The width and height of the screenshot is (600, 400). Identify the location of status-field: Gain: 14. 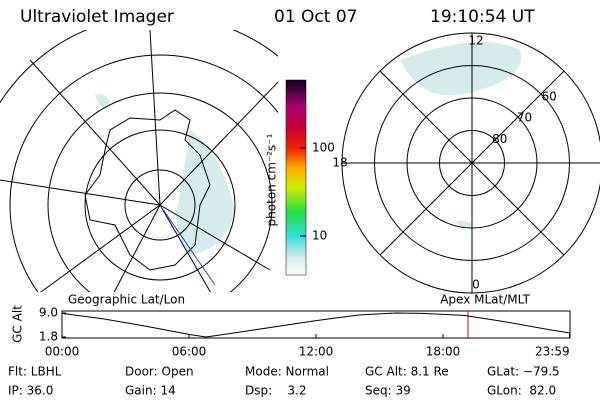
(150, 391).